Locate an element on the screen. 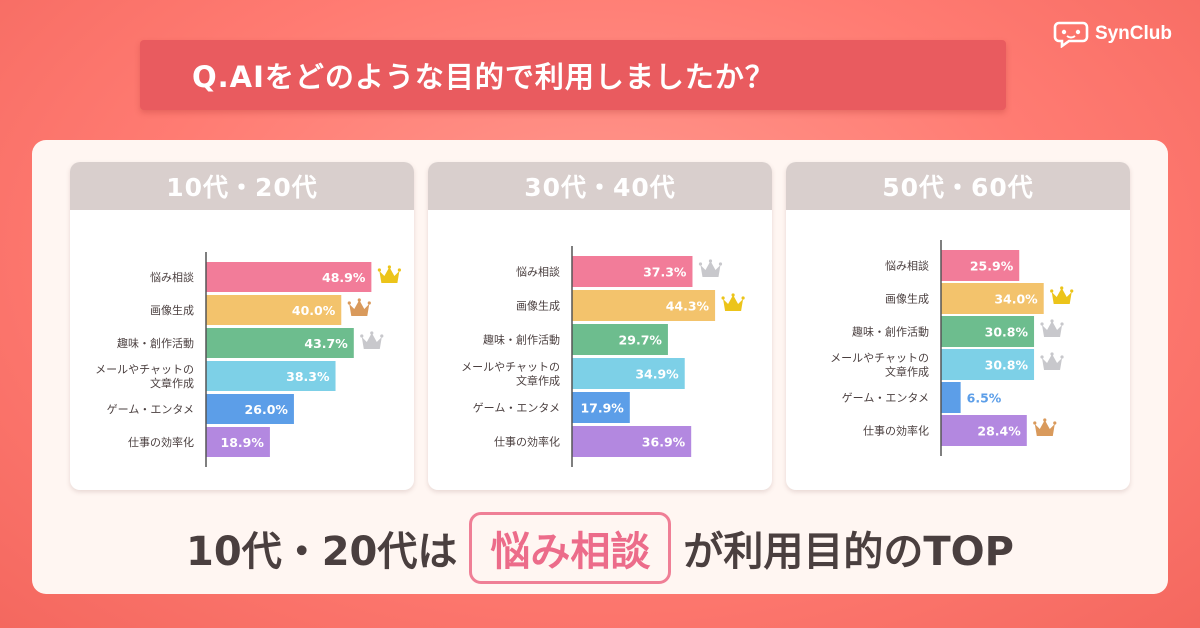 The height and width of the screenshot is (628, 1200). value-label: 37.3% is located at coordinates (665, 272).